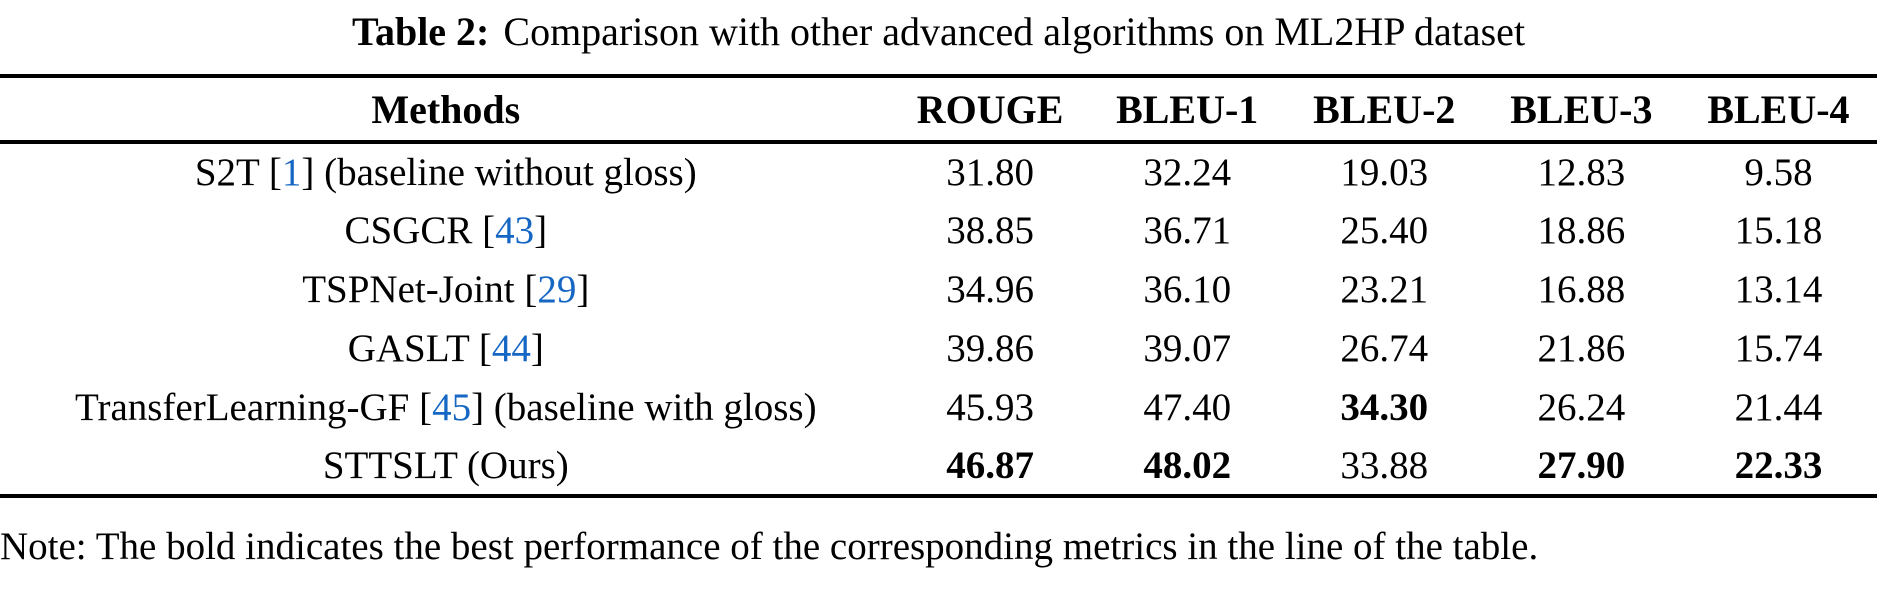  I want to click on metric-value: 34.30, so click(1384, 407).